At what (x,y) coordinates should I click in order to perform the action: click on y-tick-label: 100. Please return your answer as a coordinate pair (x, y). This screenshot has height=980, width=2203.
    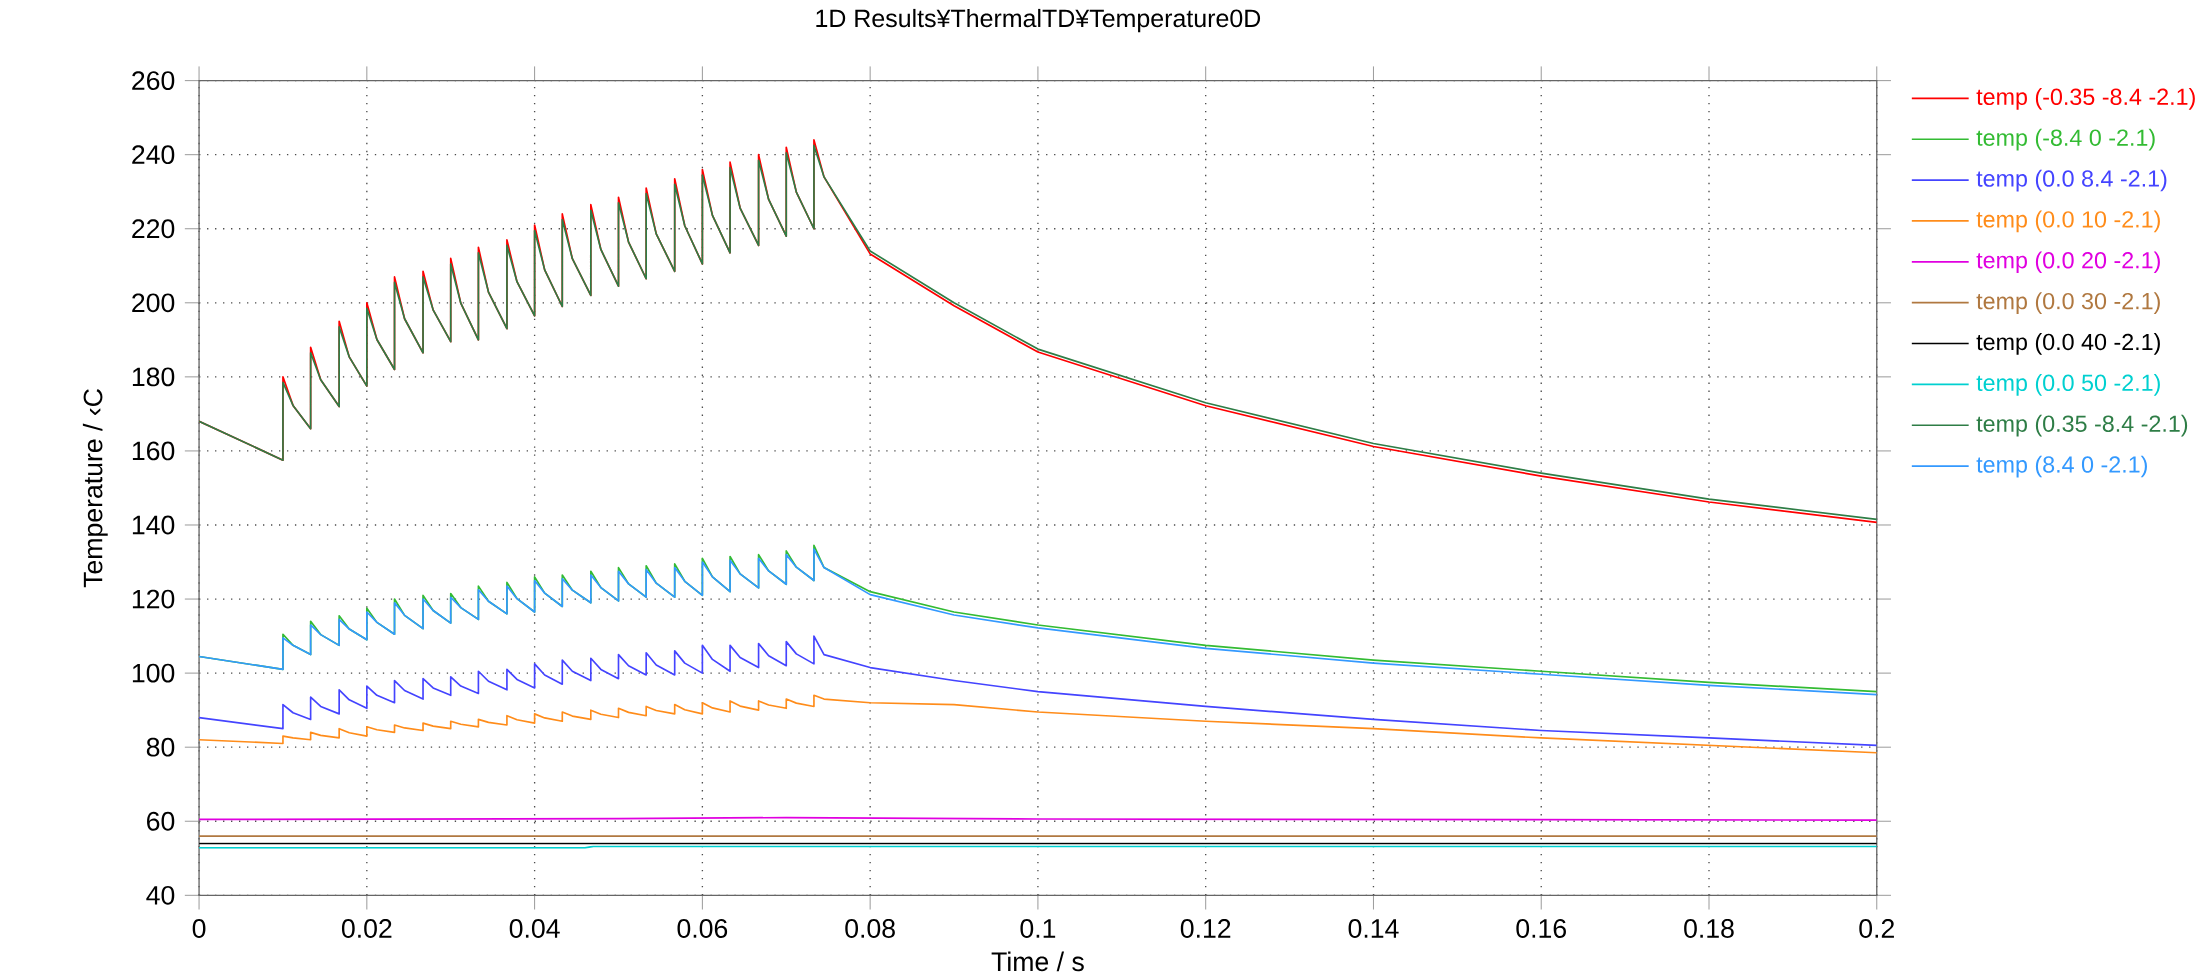
    Looking at the image, I should click on (153, 673).